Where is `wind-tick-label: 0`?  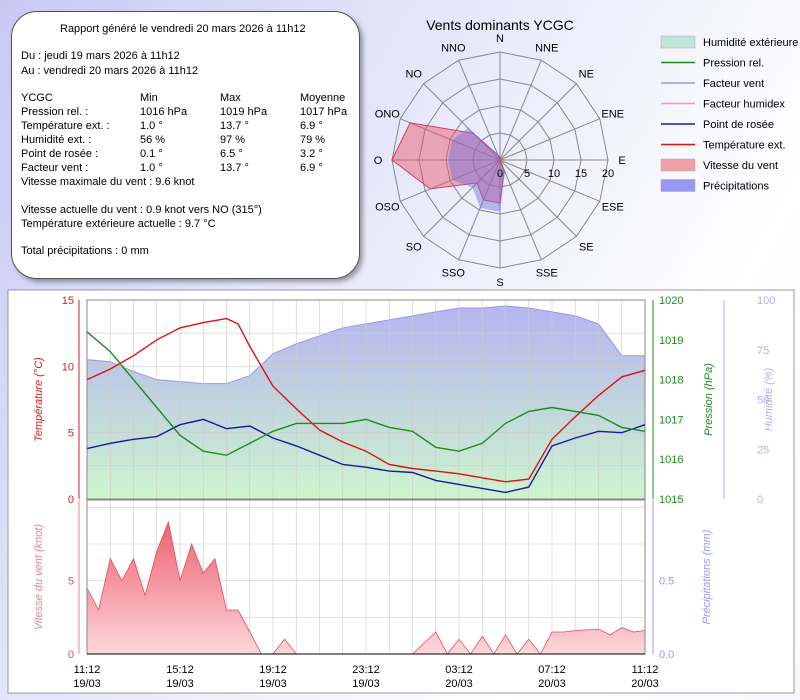 wind-tick-label: 0 is located at coordinates (71, 655).